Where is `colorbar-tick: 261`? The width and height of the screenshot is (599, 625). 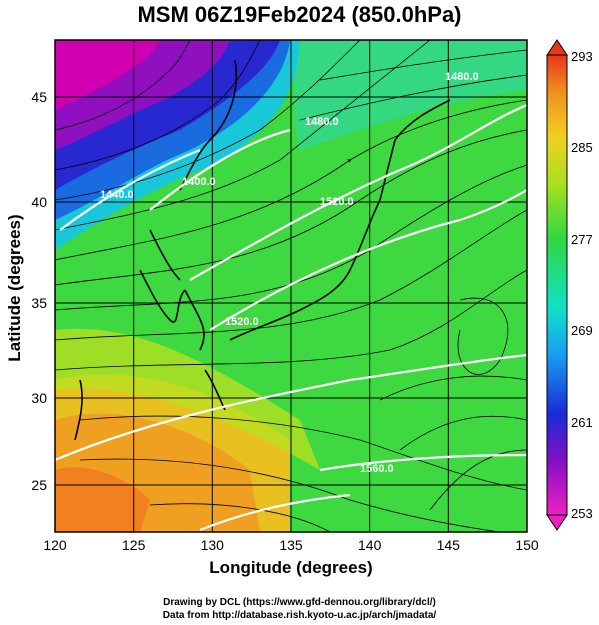
colorbar-tick: 261 is located at coordinates (582, 422).